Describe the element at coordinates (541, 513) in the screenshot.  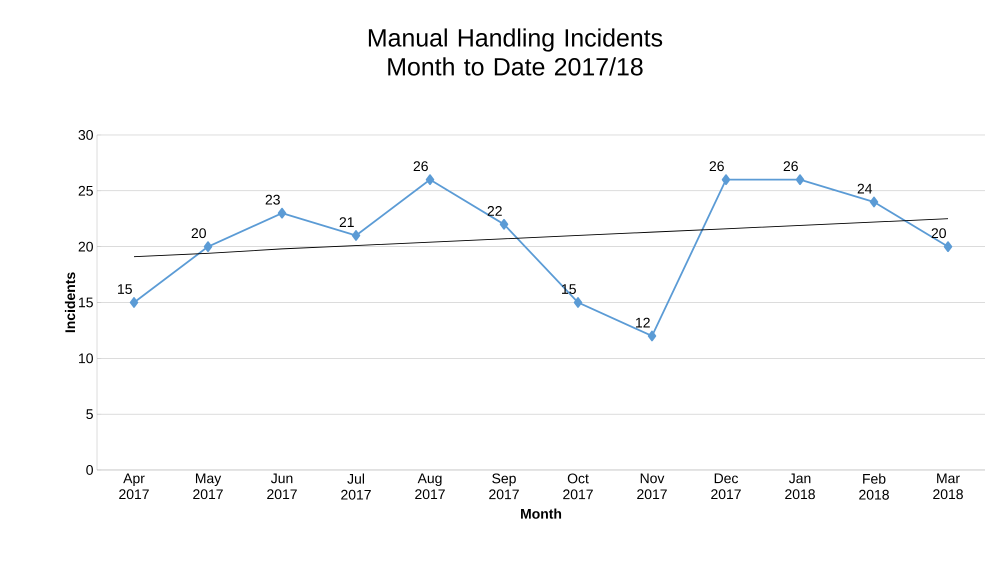
I see `x-axis-title: Month` at that location.